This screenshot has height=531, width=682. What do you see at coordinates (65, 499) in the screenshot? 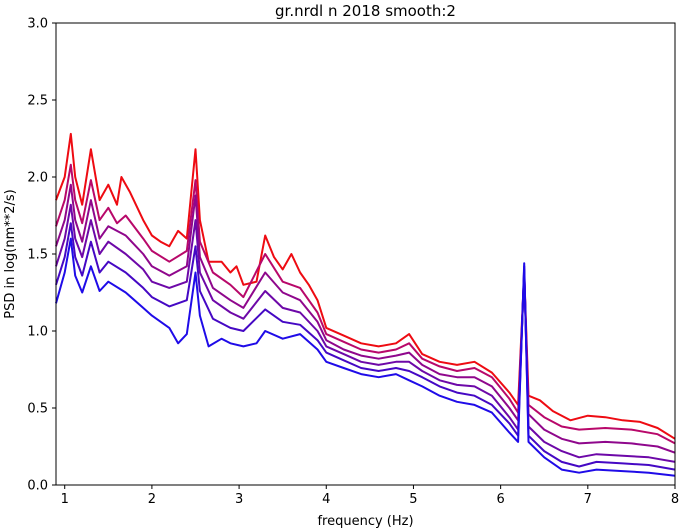
I see `x-tick-label: 1` at bounding box center [65, 499].